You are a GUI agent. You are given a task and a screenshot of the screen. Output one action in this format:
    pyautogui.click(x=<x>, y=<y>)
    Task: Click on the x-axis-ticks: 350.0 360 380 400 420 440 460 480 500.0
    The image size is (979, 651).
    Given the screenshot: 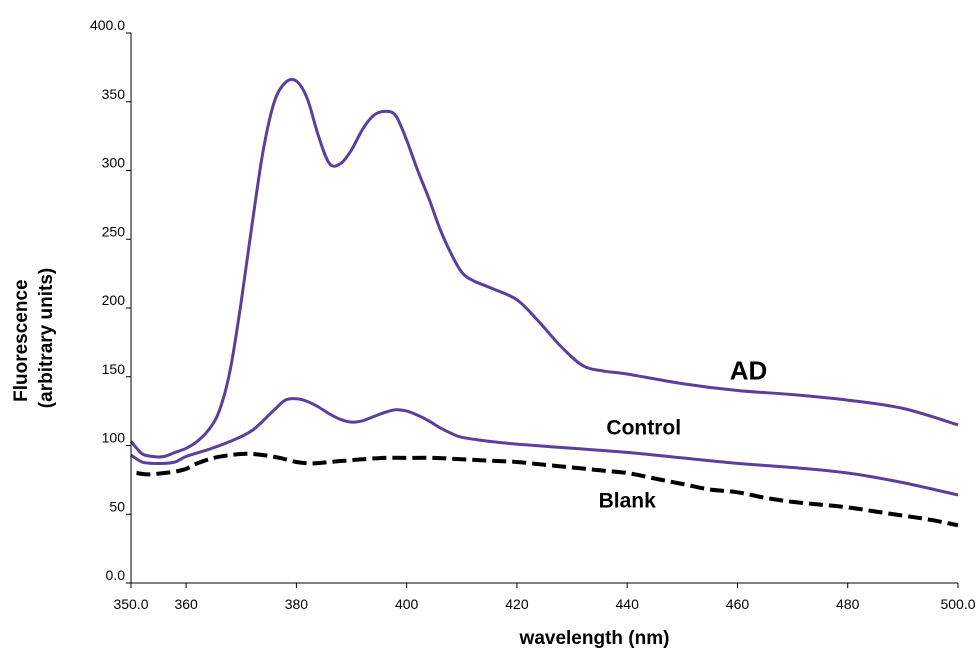 What is the action you would take?
    pyautogui.click(x=544, y=597)
    